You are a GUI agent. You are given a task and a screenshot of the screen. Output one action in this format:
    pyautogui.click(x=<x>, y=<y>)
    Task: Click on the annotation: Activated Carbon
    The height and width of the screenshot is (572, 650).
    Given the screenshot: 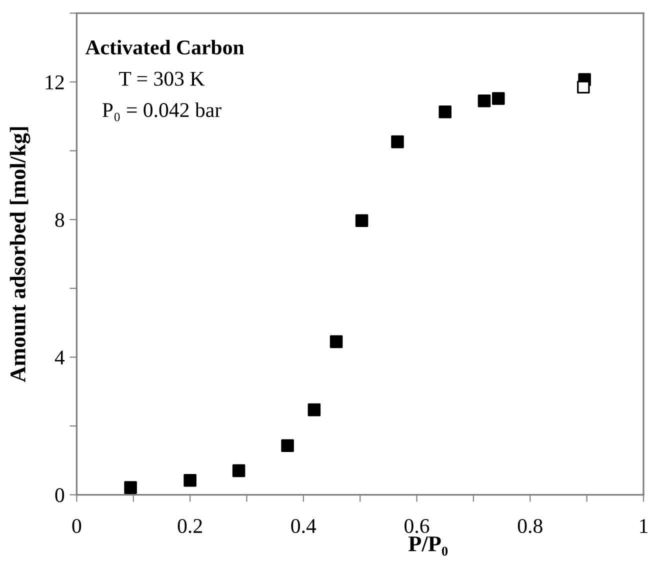 What is the action you would take?
    pyautogui.click(x=164, y=47)
    